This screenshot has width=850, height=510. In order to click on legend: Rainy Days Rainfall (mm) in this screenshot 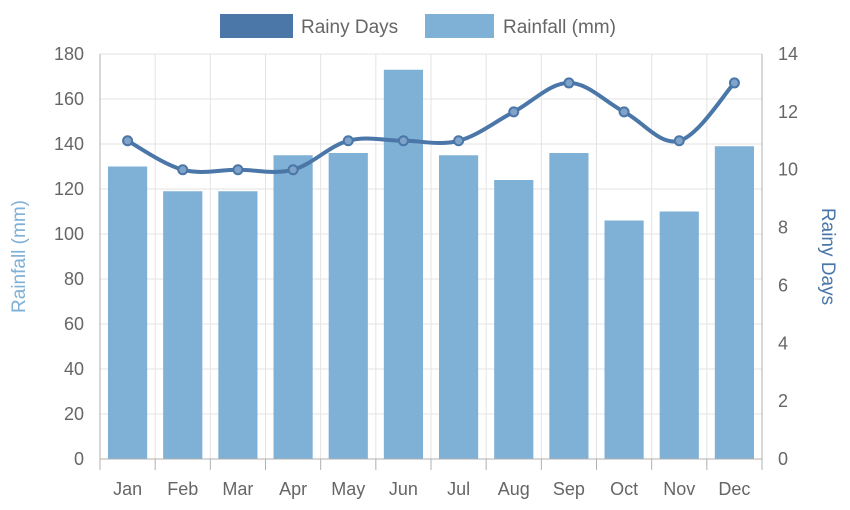, I will do `click(418, 26)`.